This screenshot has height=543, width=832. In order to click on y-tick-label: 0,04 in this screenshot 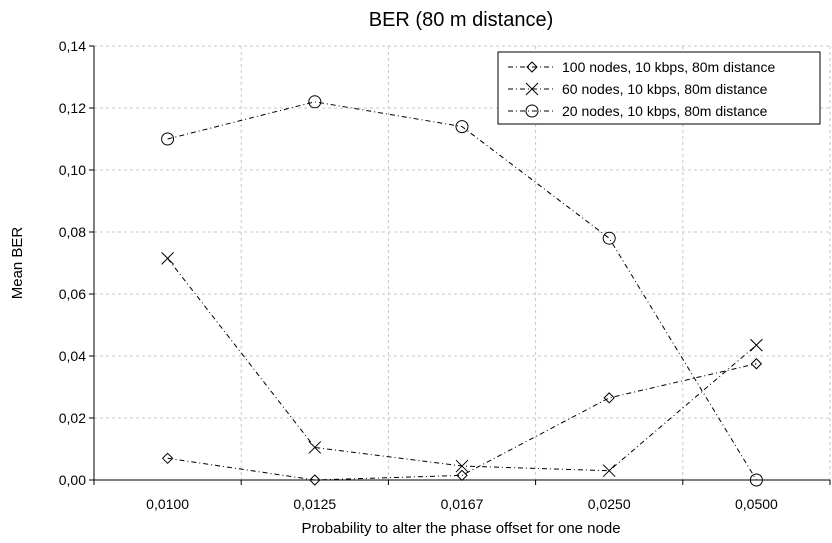, I will do `click(72, 356)`.